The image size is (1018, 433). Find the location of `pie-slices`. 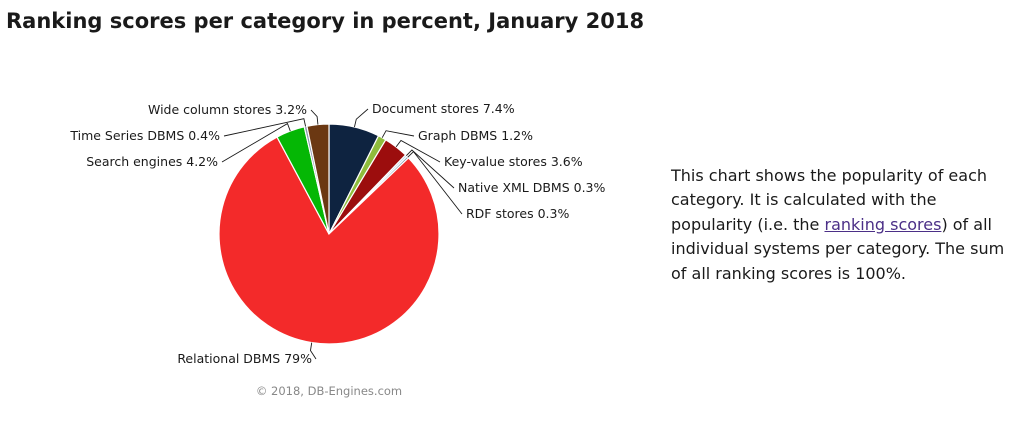

pie-slices is located at coordinates (329, 234).